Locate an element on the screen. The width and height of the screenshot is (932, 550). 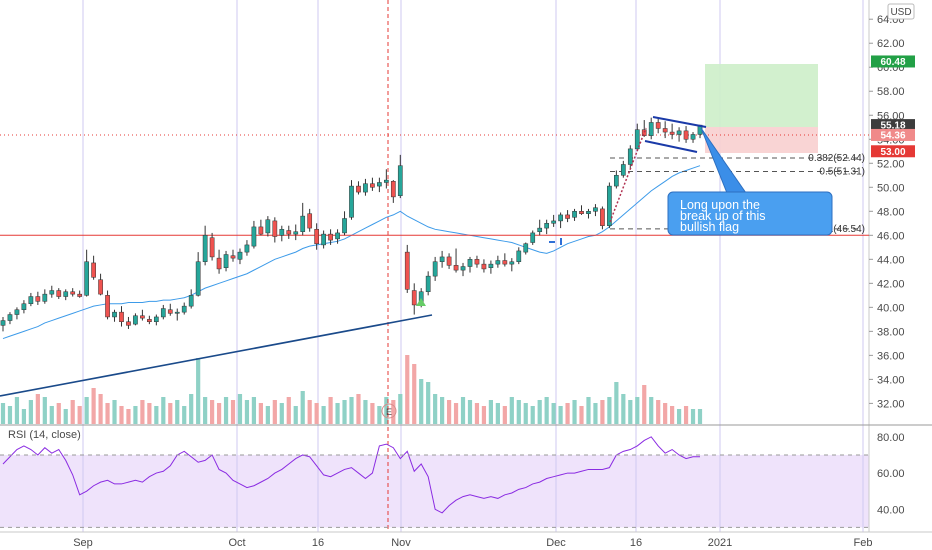
price-tick-label: 52.00 is located at coordinates (891, 164).